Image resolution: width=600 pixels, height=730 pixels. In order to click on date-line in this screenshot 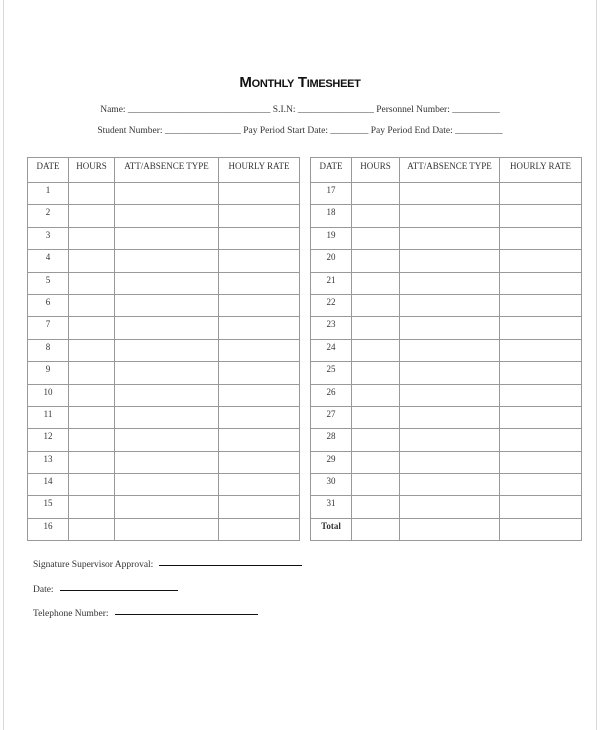, I will do `click(118, 590)`.